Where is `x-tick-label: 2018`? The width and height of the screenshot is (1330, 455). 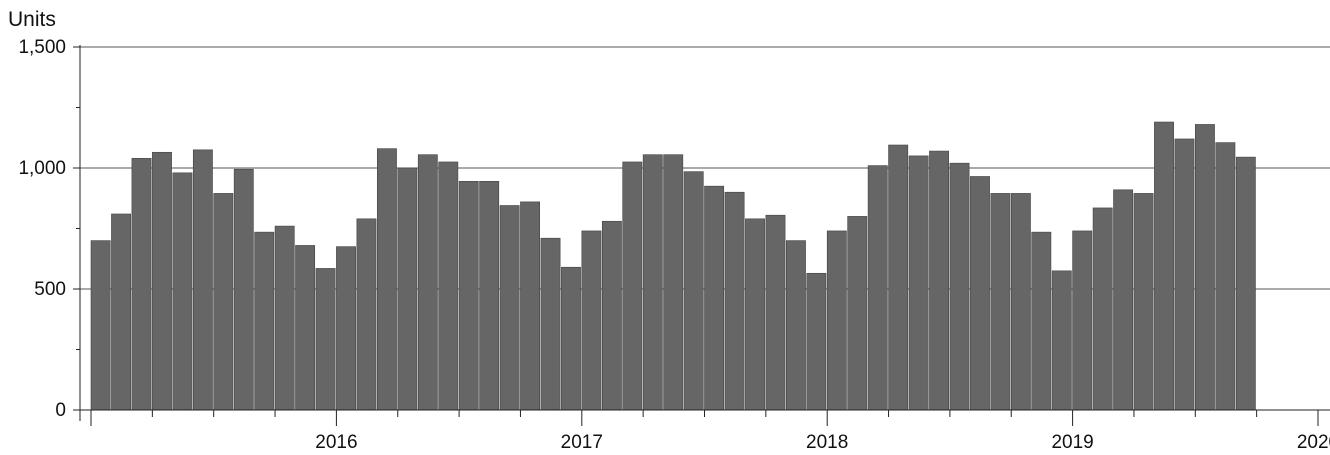
x-tick-label: 2018 is located at coordinates (827, 442).